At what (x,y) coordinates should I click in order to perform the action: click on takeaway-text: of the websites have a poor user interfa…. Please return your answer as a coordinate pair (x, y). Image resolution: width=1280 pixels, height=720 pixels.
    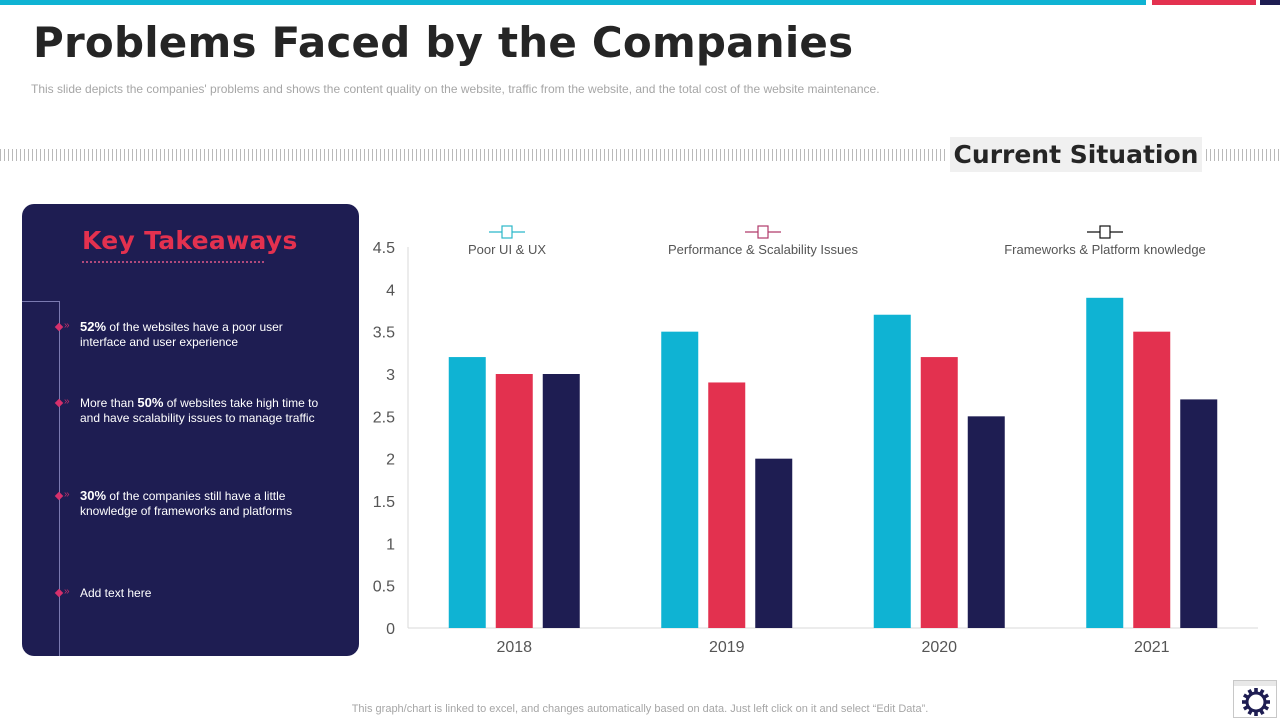
    Looking at the image, I should click on (181, 334).